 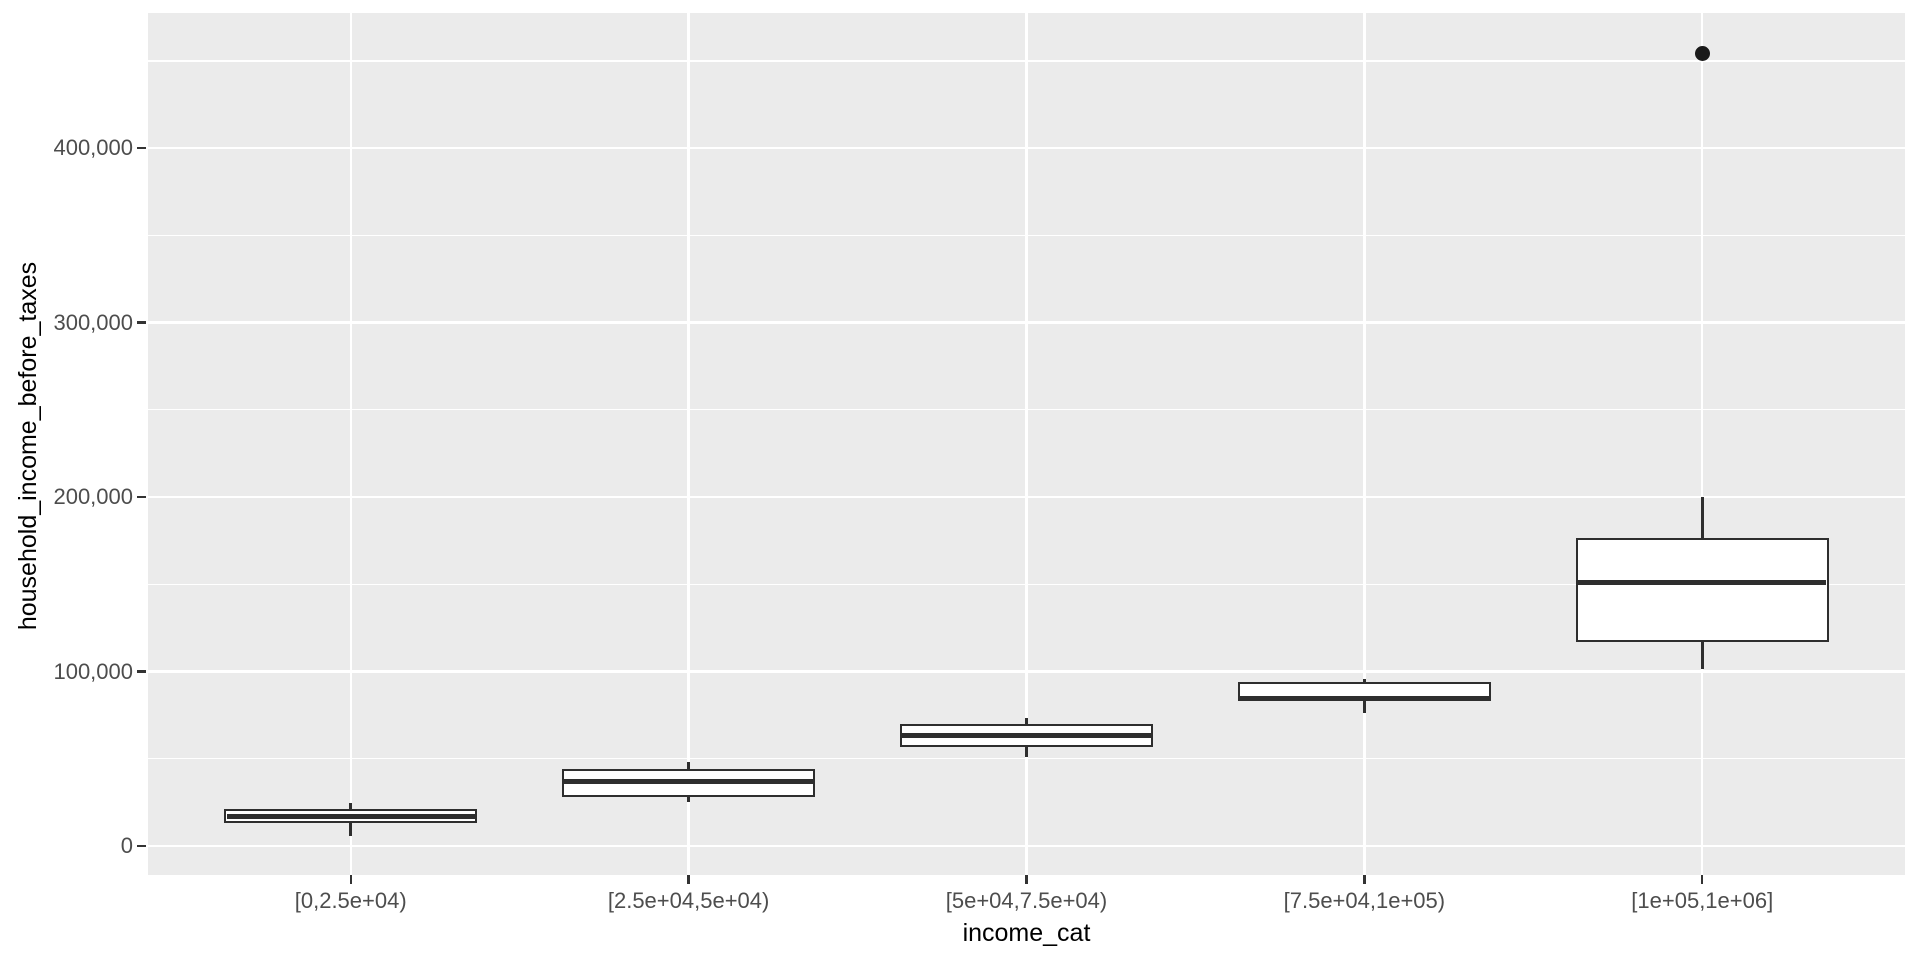 I want to click on x-tick-label: [2.5e+04,5e+04), so click(x=688, y=900).